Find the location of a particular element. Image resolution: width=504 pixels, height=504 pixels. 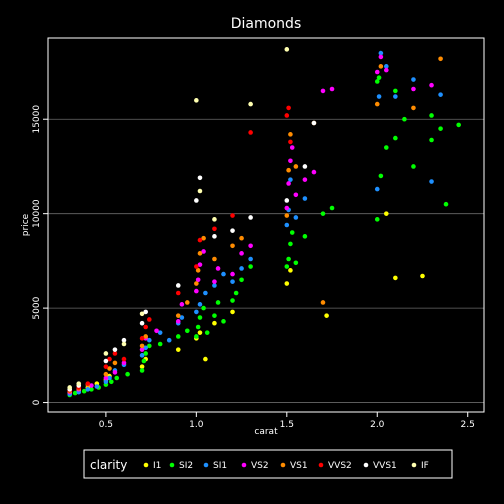

x-axis-label: carat is located at coordinates (266, 432).